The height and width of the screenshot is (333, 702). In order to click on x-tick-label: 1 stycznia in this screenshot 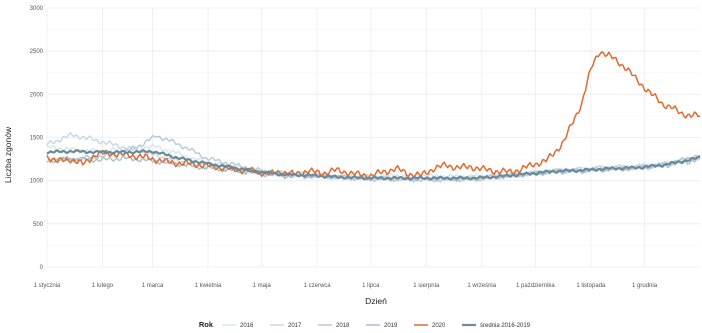, I will do `click(47, 286)`.